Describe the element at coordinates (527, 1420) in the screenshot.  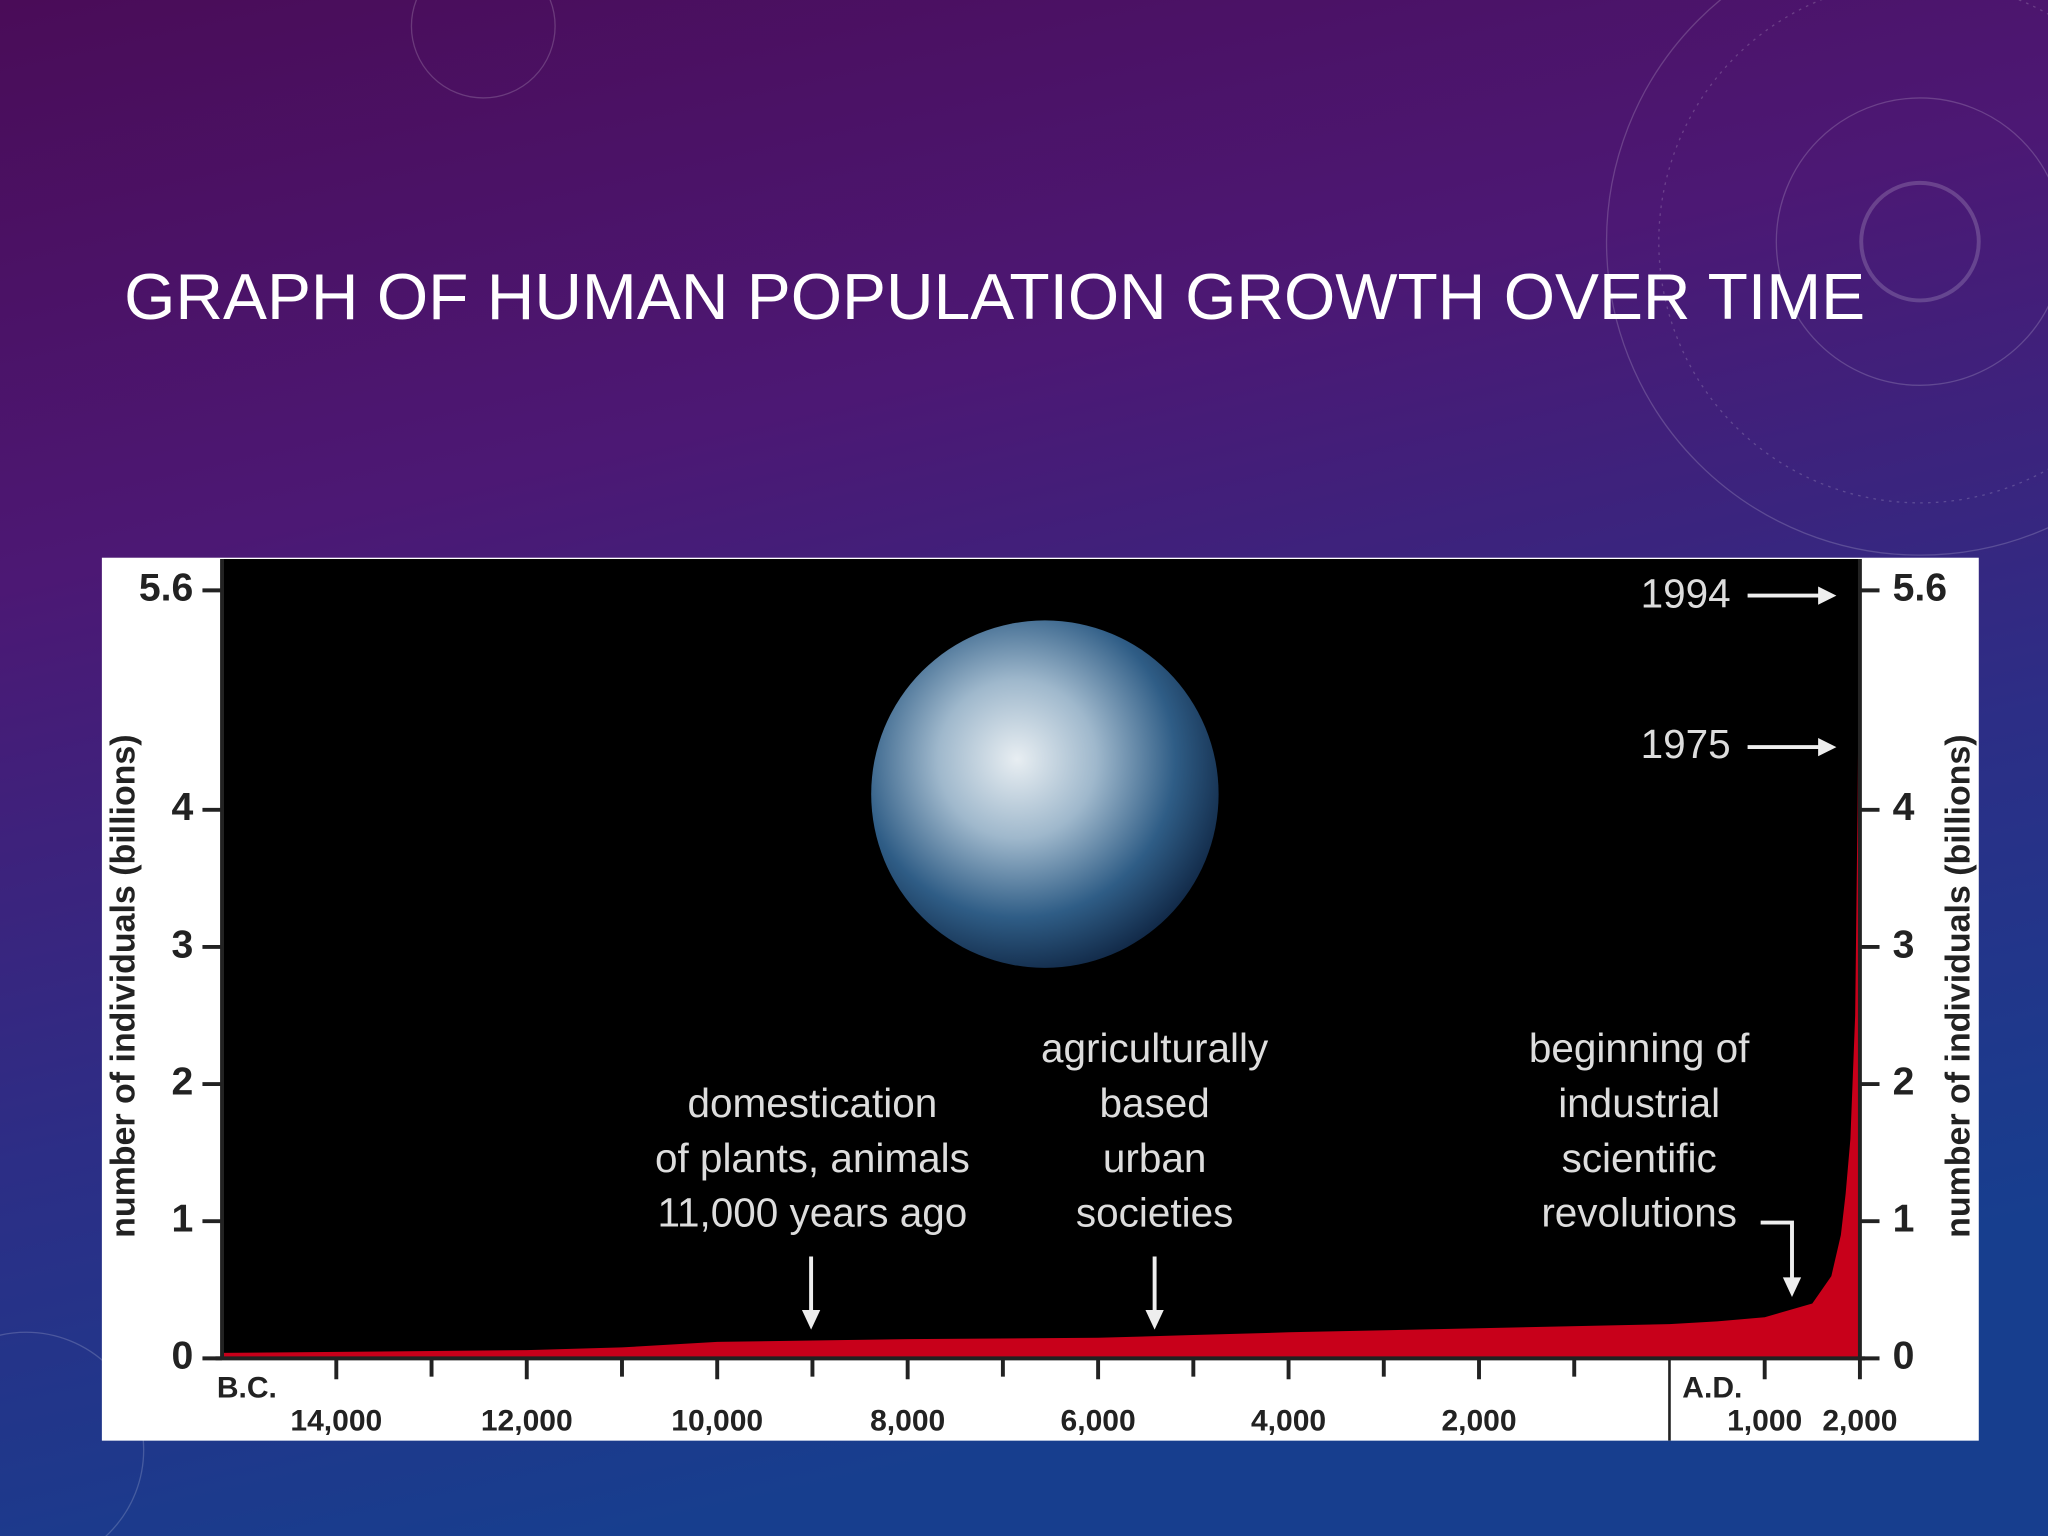
I see `x-tick-label: 12,000` at that location.